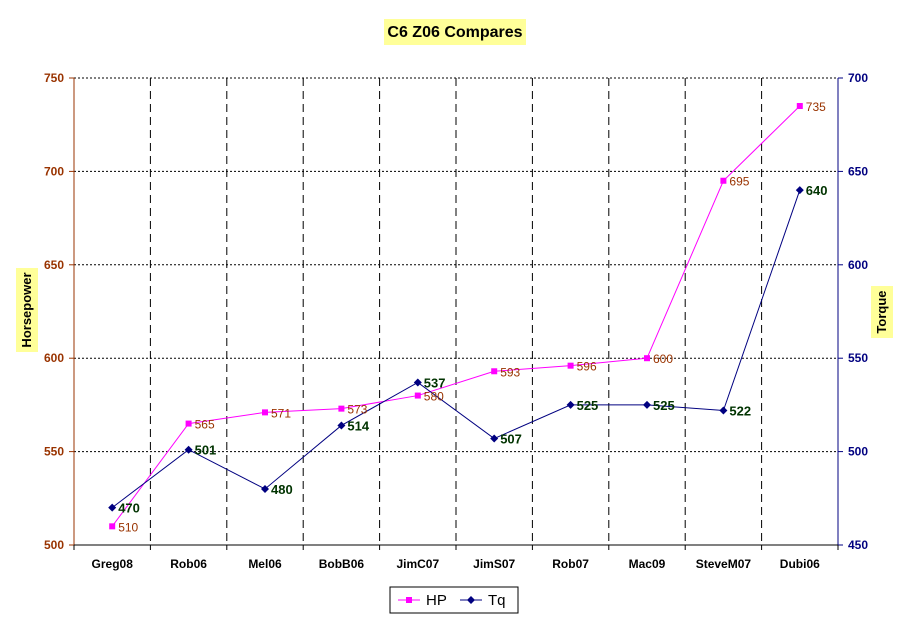 The image size is (909, 621). I want to click on legend: HP Tq, so click(454, 600).